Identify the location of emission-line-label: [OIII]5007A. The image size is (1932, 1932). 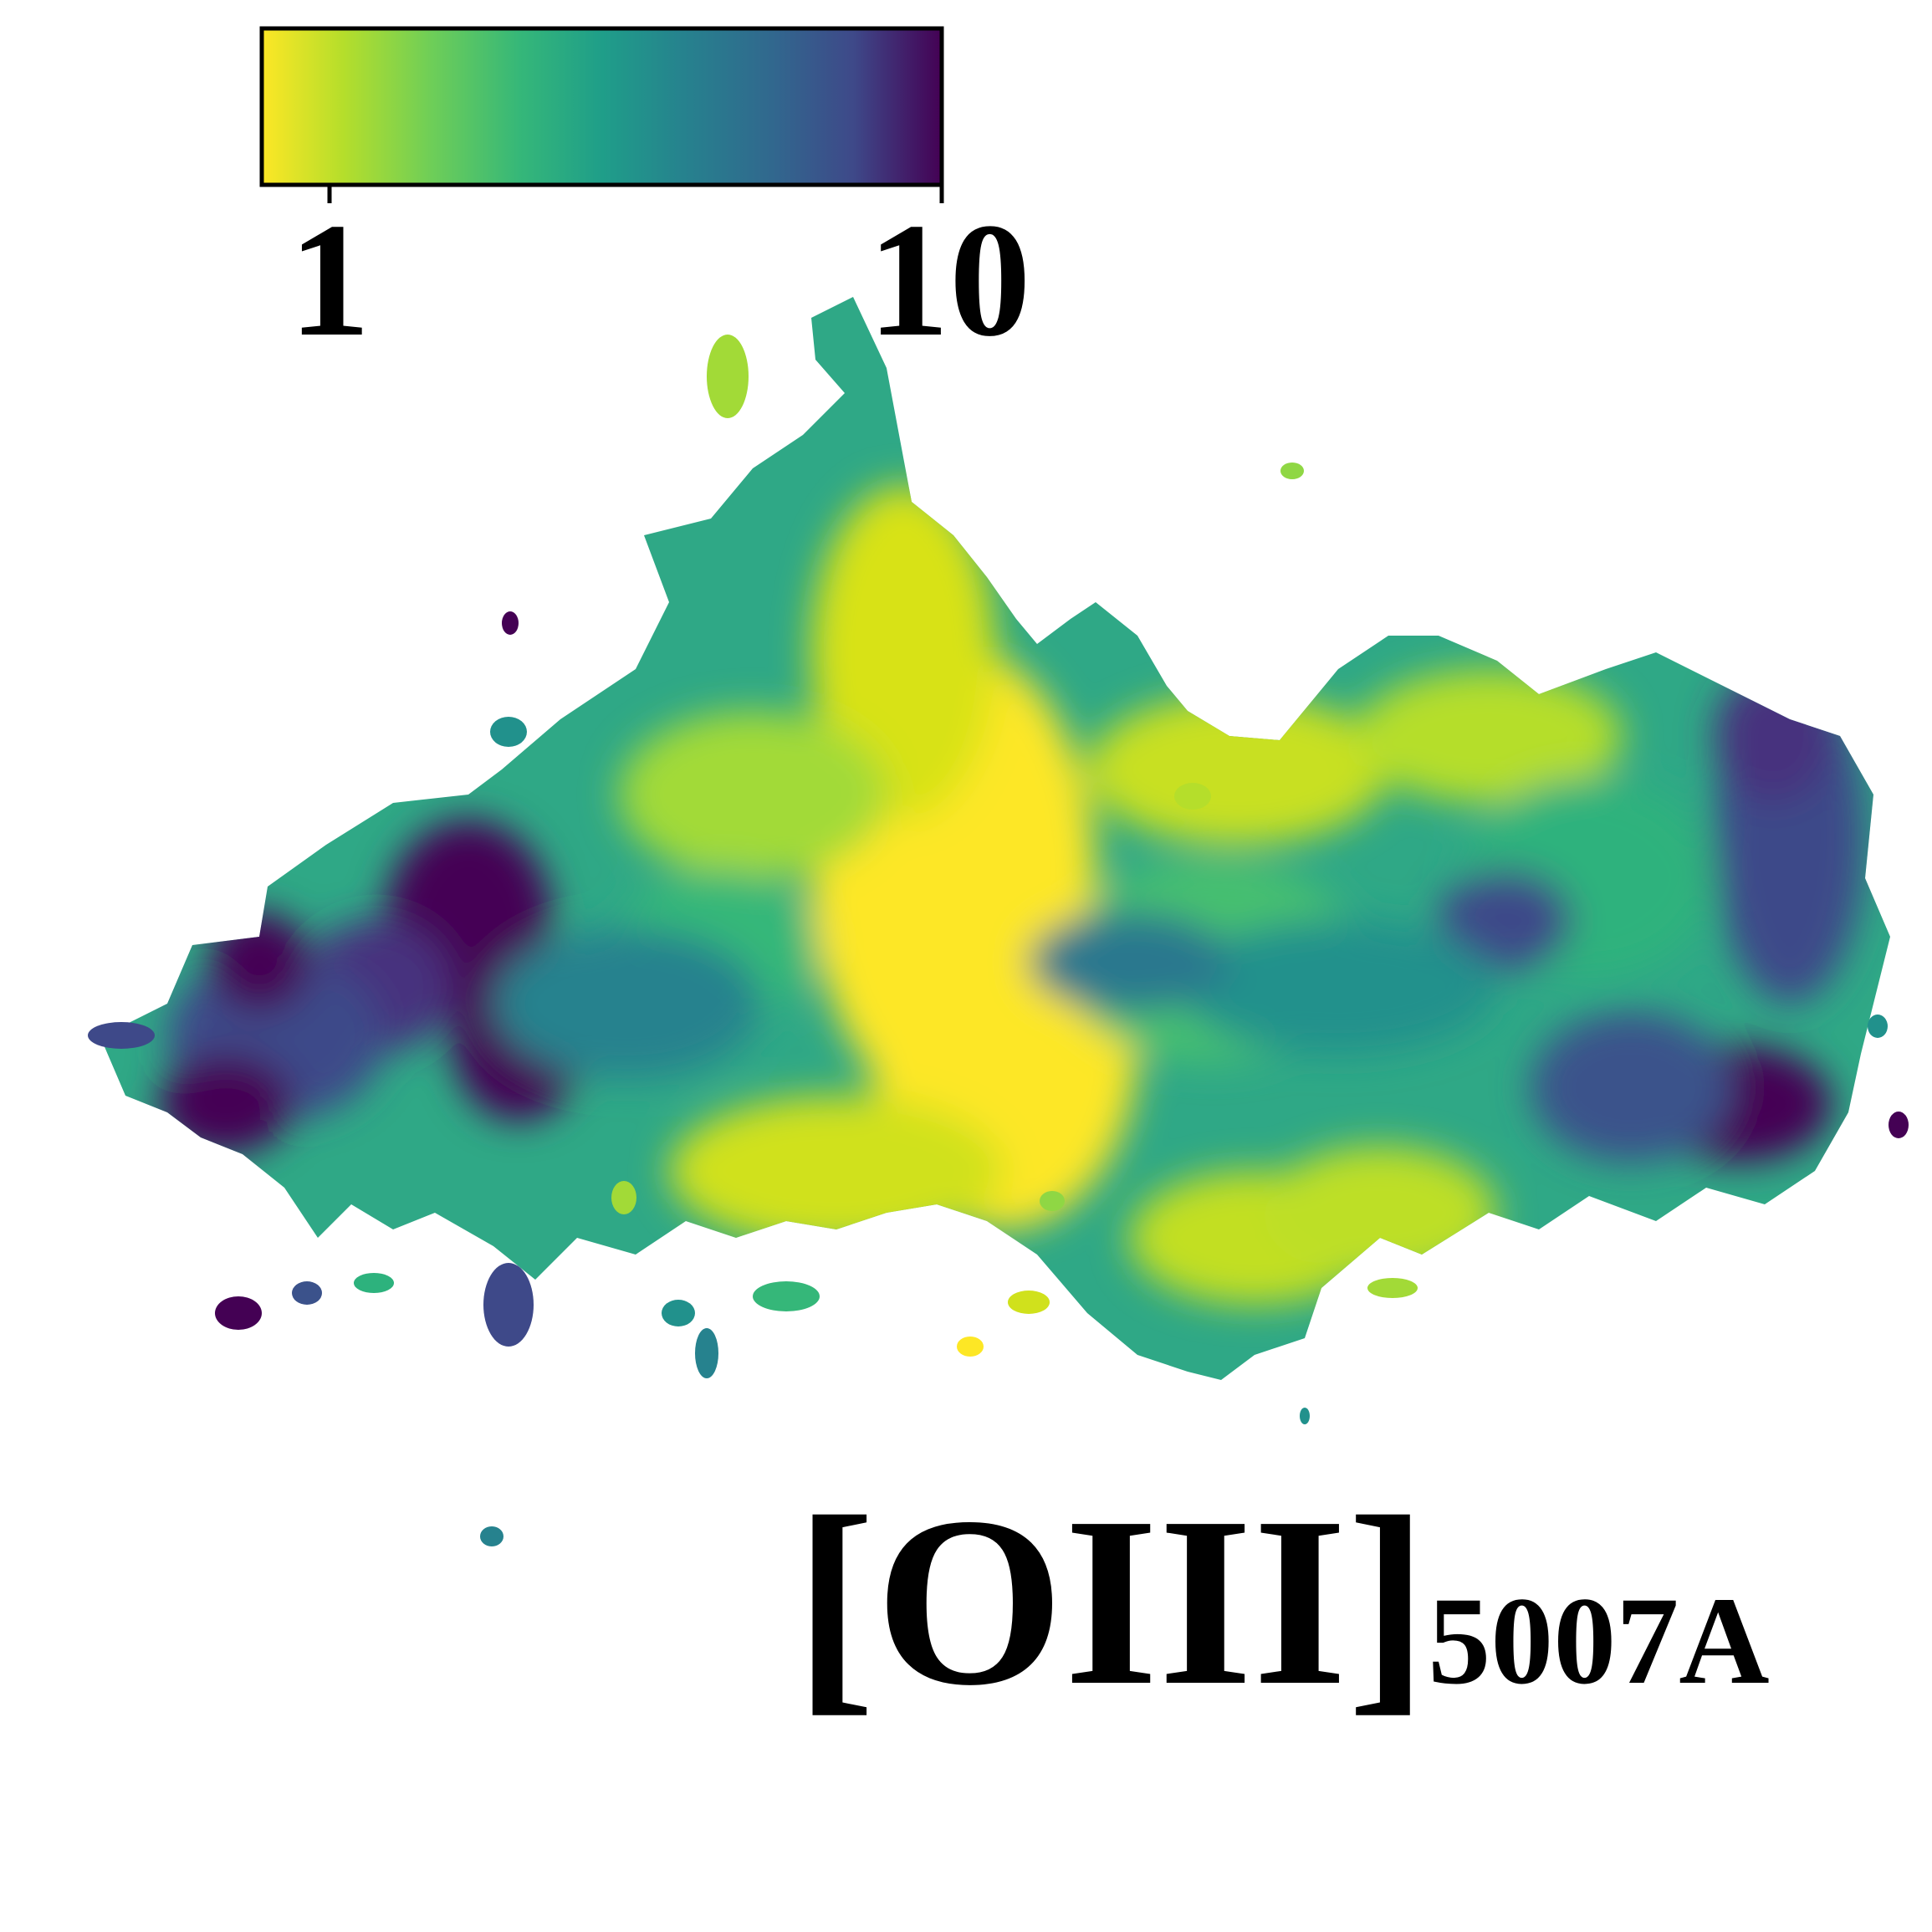
(1282, 1601).